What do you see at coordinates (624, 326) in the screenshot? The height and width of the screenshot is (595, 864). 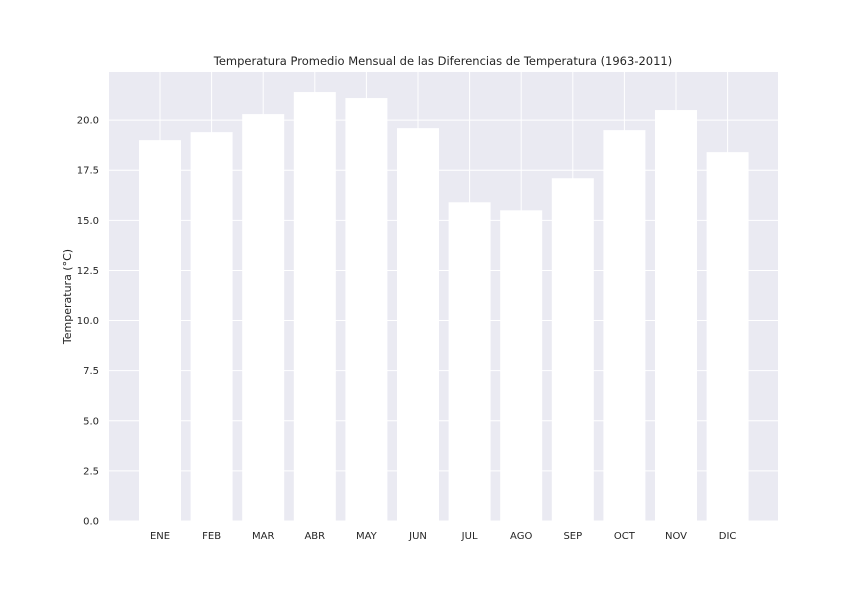 I see `bar-oct` at bounding box center [624, 326].